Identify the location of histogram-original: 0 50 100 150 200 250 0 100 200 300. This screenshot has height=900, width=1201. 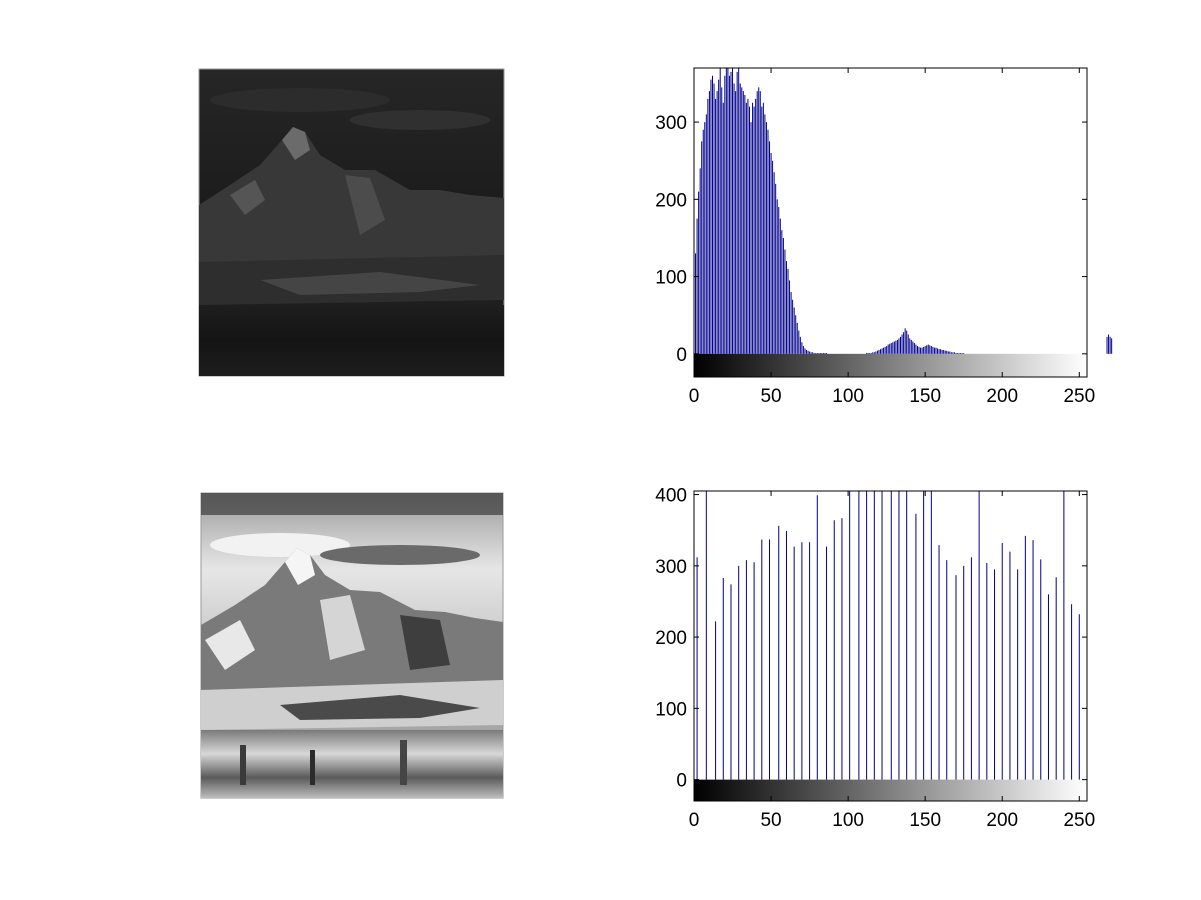
(884, 237).